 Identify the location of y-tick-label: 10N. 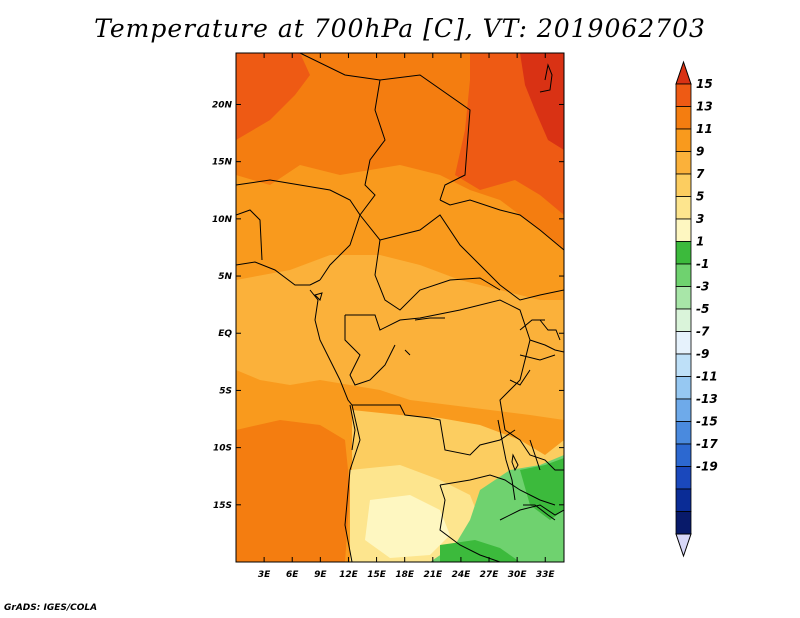
(222, 220).